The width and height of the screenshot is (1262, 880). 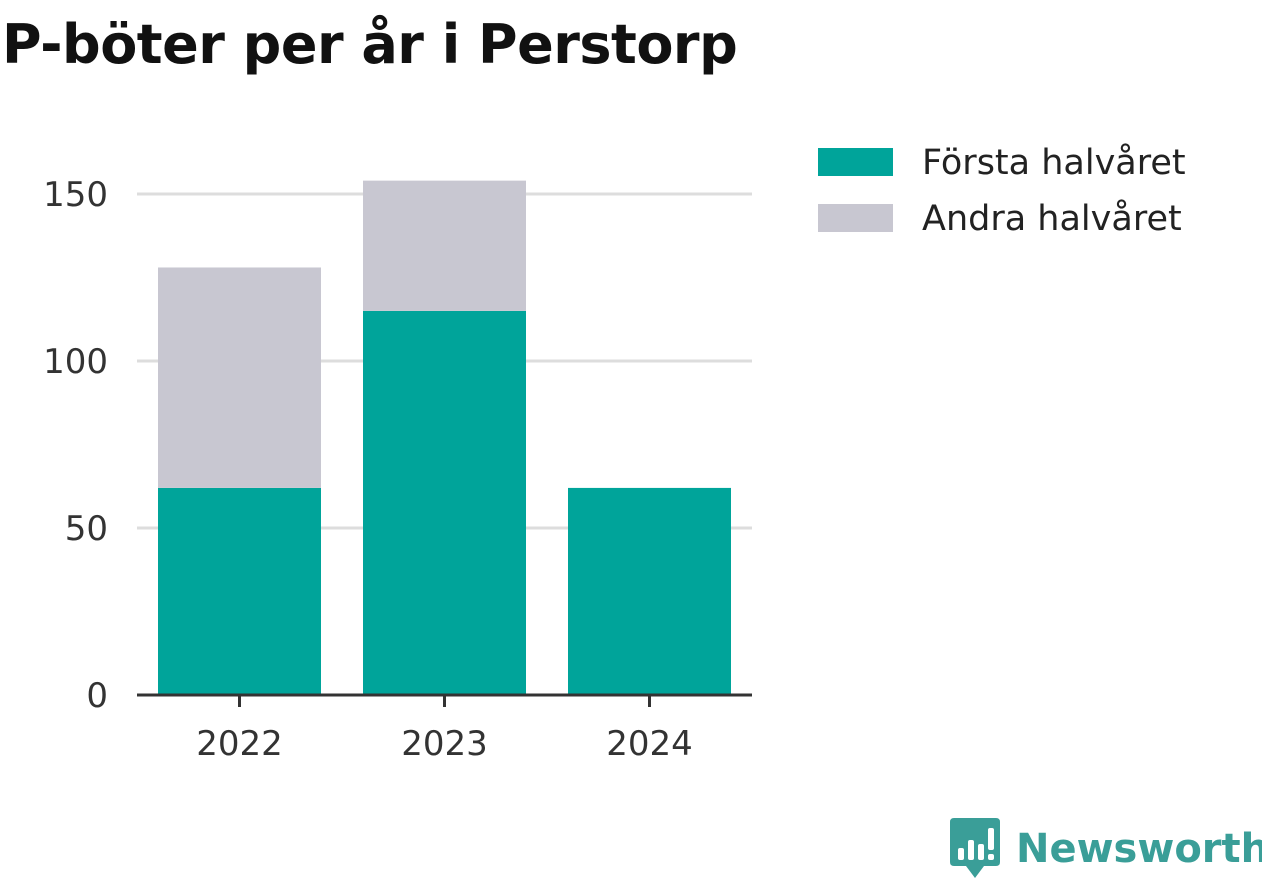 What do you see at coordinates (75, 195) in the screenshot?
I see `y-tick-label: 150` at bounding box center [75, 195].